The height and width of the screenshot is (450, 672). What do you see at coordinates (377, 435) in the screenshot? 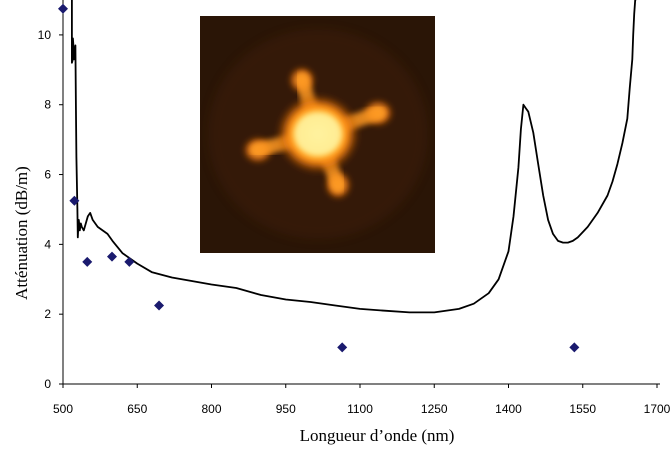
I see `x-axis-title: Longueur d’onde (nm)` at bounding box center [377, 435].